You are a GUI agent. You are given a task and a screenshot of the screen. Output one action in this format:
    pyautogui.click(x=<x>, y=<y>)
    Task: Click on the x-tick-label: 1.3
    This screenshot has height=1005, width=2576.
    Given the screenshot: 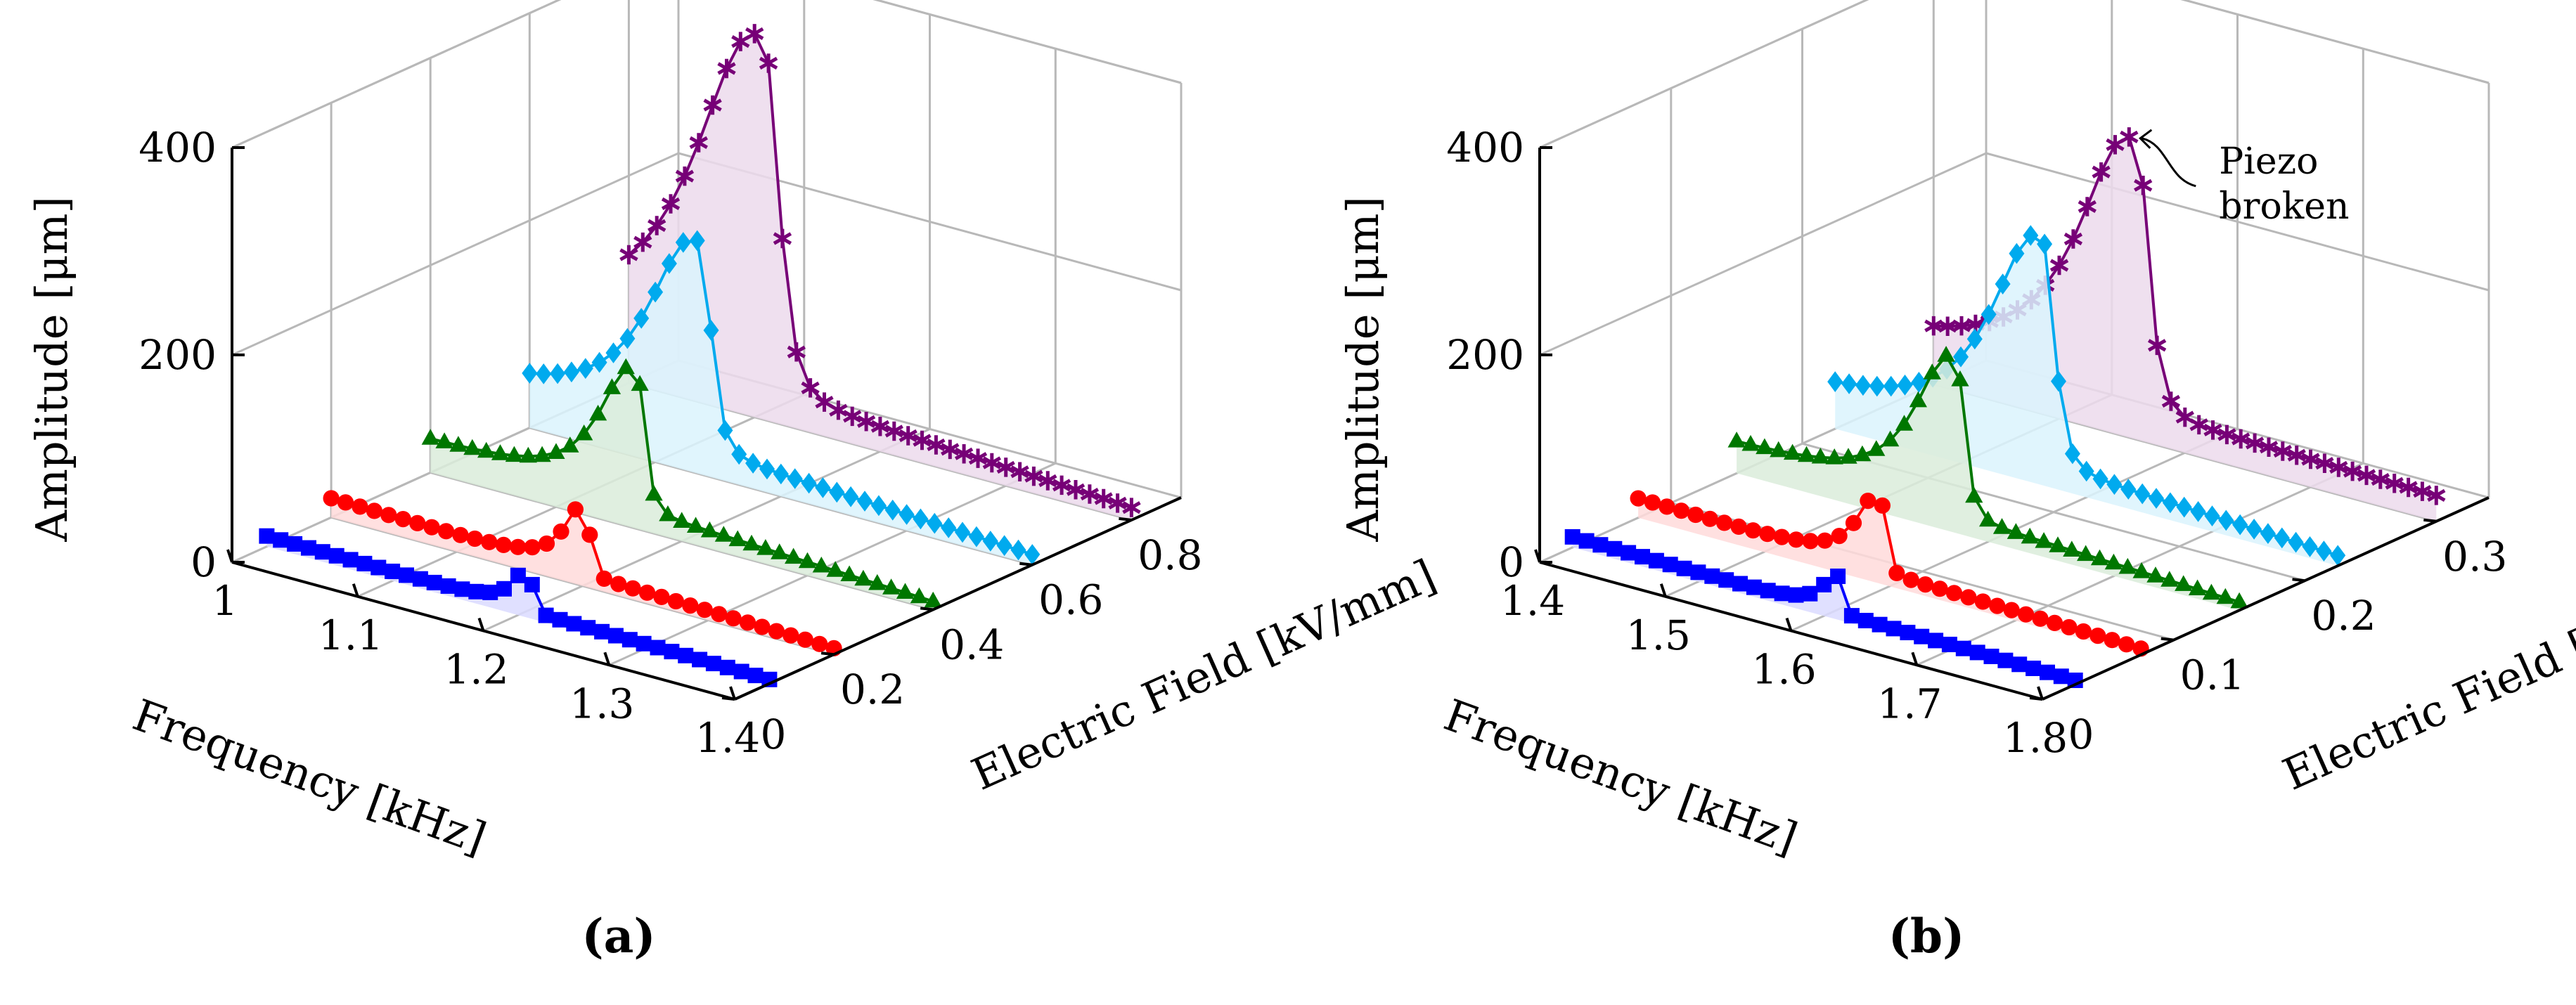 What is the action you would take?
    pyautogui.click(x=601, y=703)
    